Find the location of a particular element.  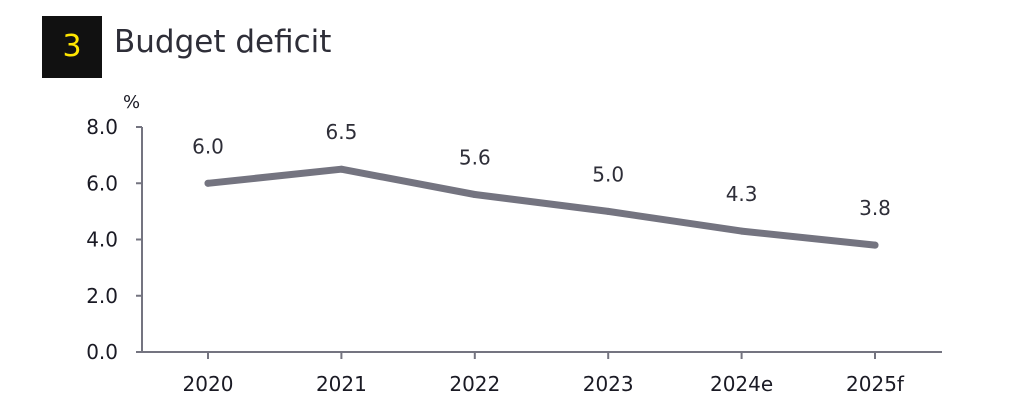

data-label: 5.0 is located at coordinates (608, 174).